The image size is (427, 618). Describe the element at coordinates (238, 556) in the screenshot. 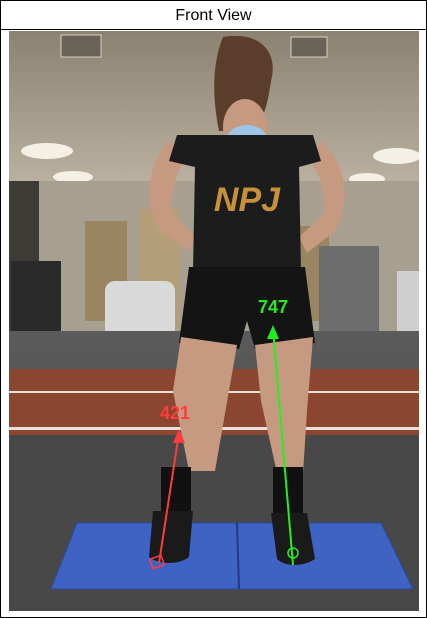

I see `force-plate-seam` at that location.